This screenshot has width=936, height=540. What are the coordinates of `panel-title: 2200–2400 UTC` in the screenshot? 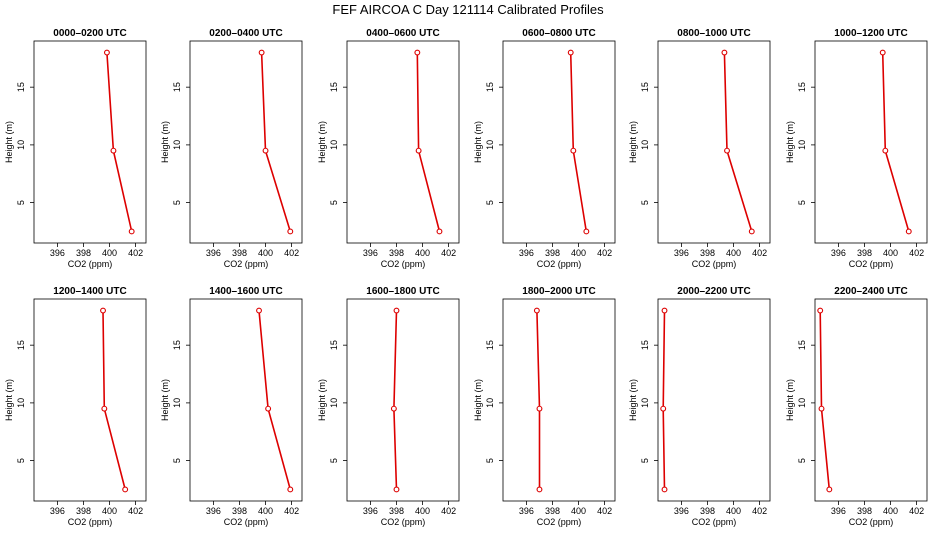 It's located at (870, 291).